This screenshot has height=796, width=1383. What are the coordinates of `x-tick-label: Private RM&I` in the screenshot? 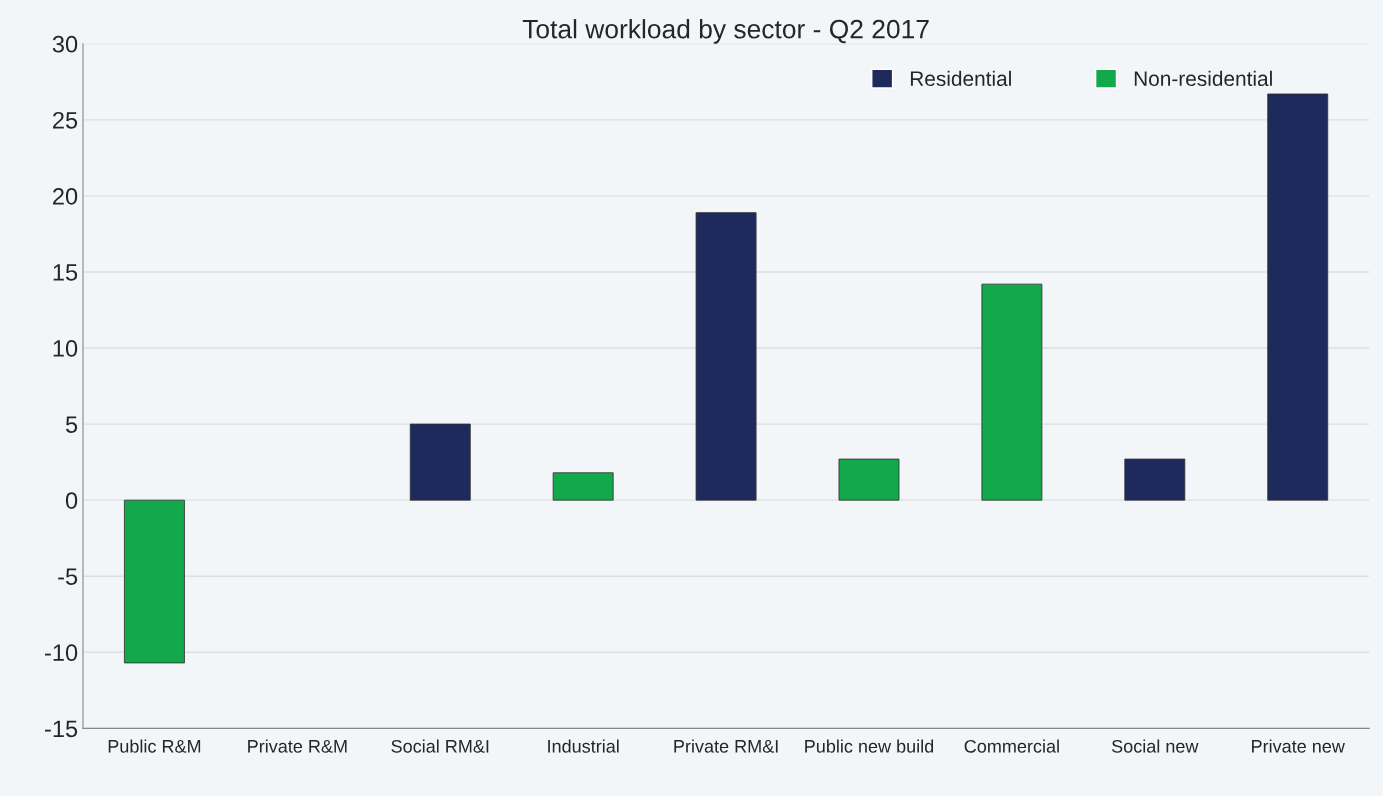 It's located at (726, 746).